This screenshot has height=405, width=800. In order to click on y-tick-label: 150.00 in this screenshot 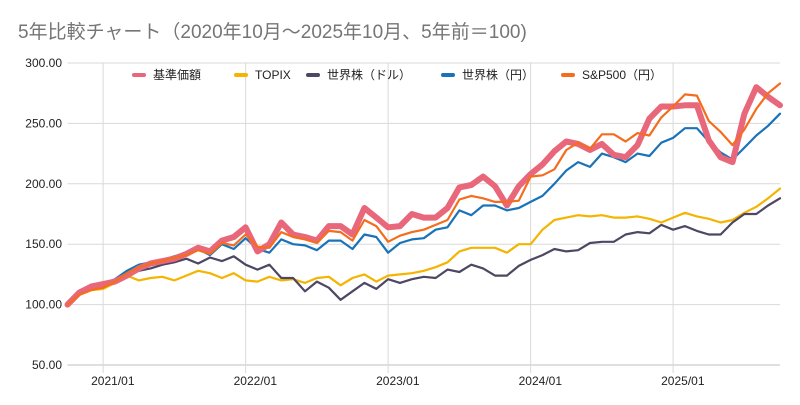, I will do `click(43, 244)`.